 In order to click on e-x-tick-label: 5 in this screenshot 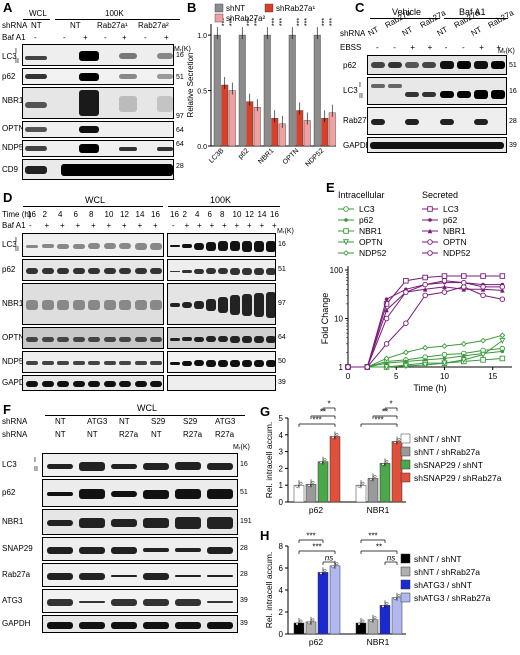, I will do `click(396, 376)`.